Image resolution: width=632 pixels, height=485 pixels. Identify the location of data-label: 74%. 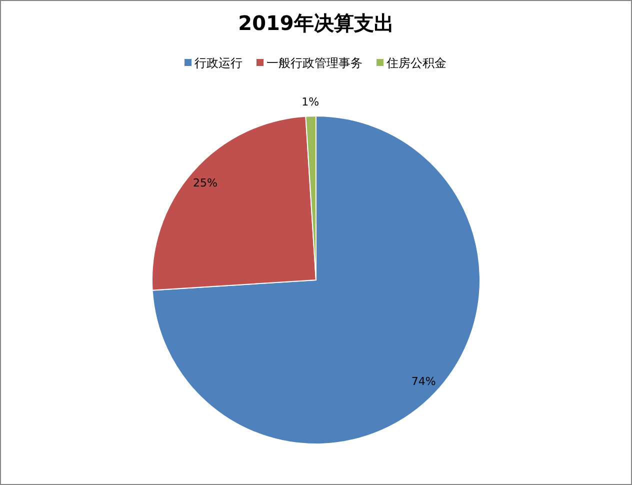
(423, 381).